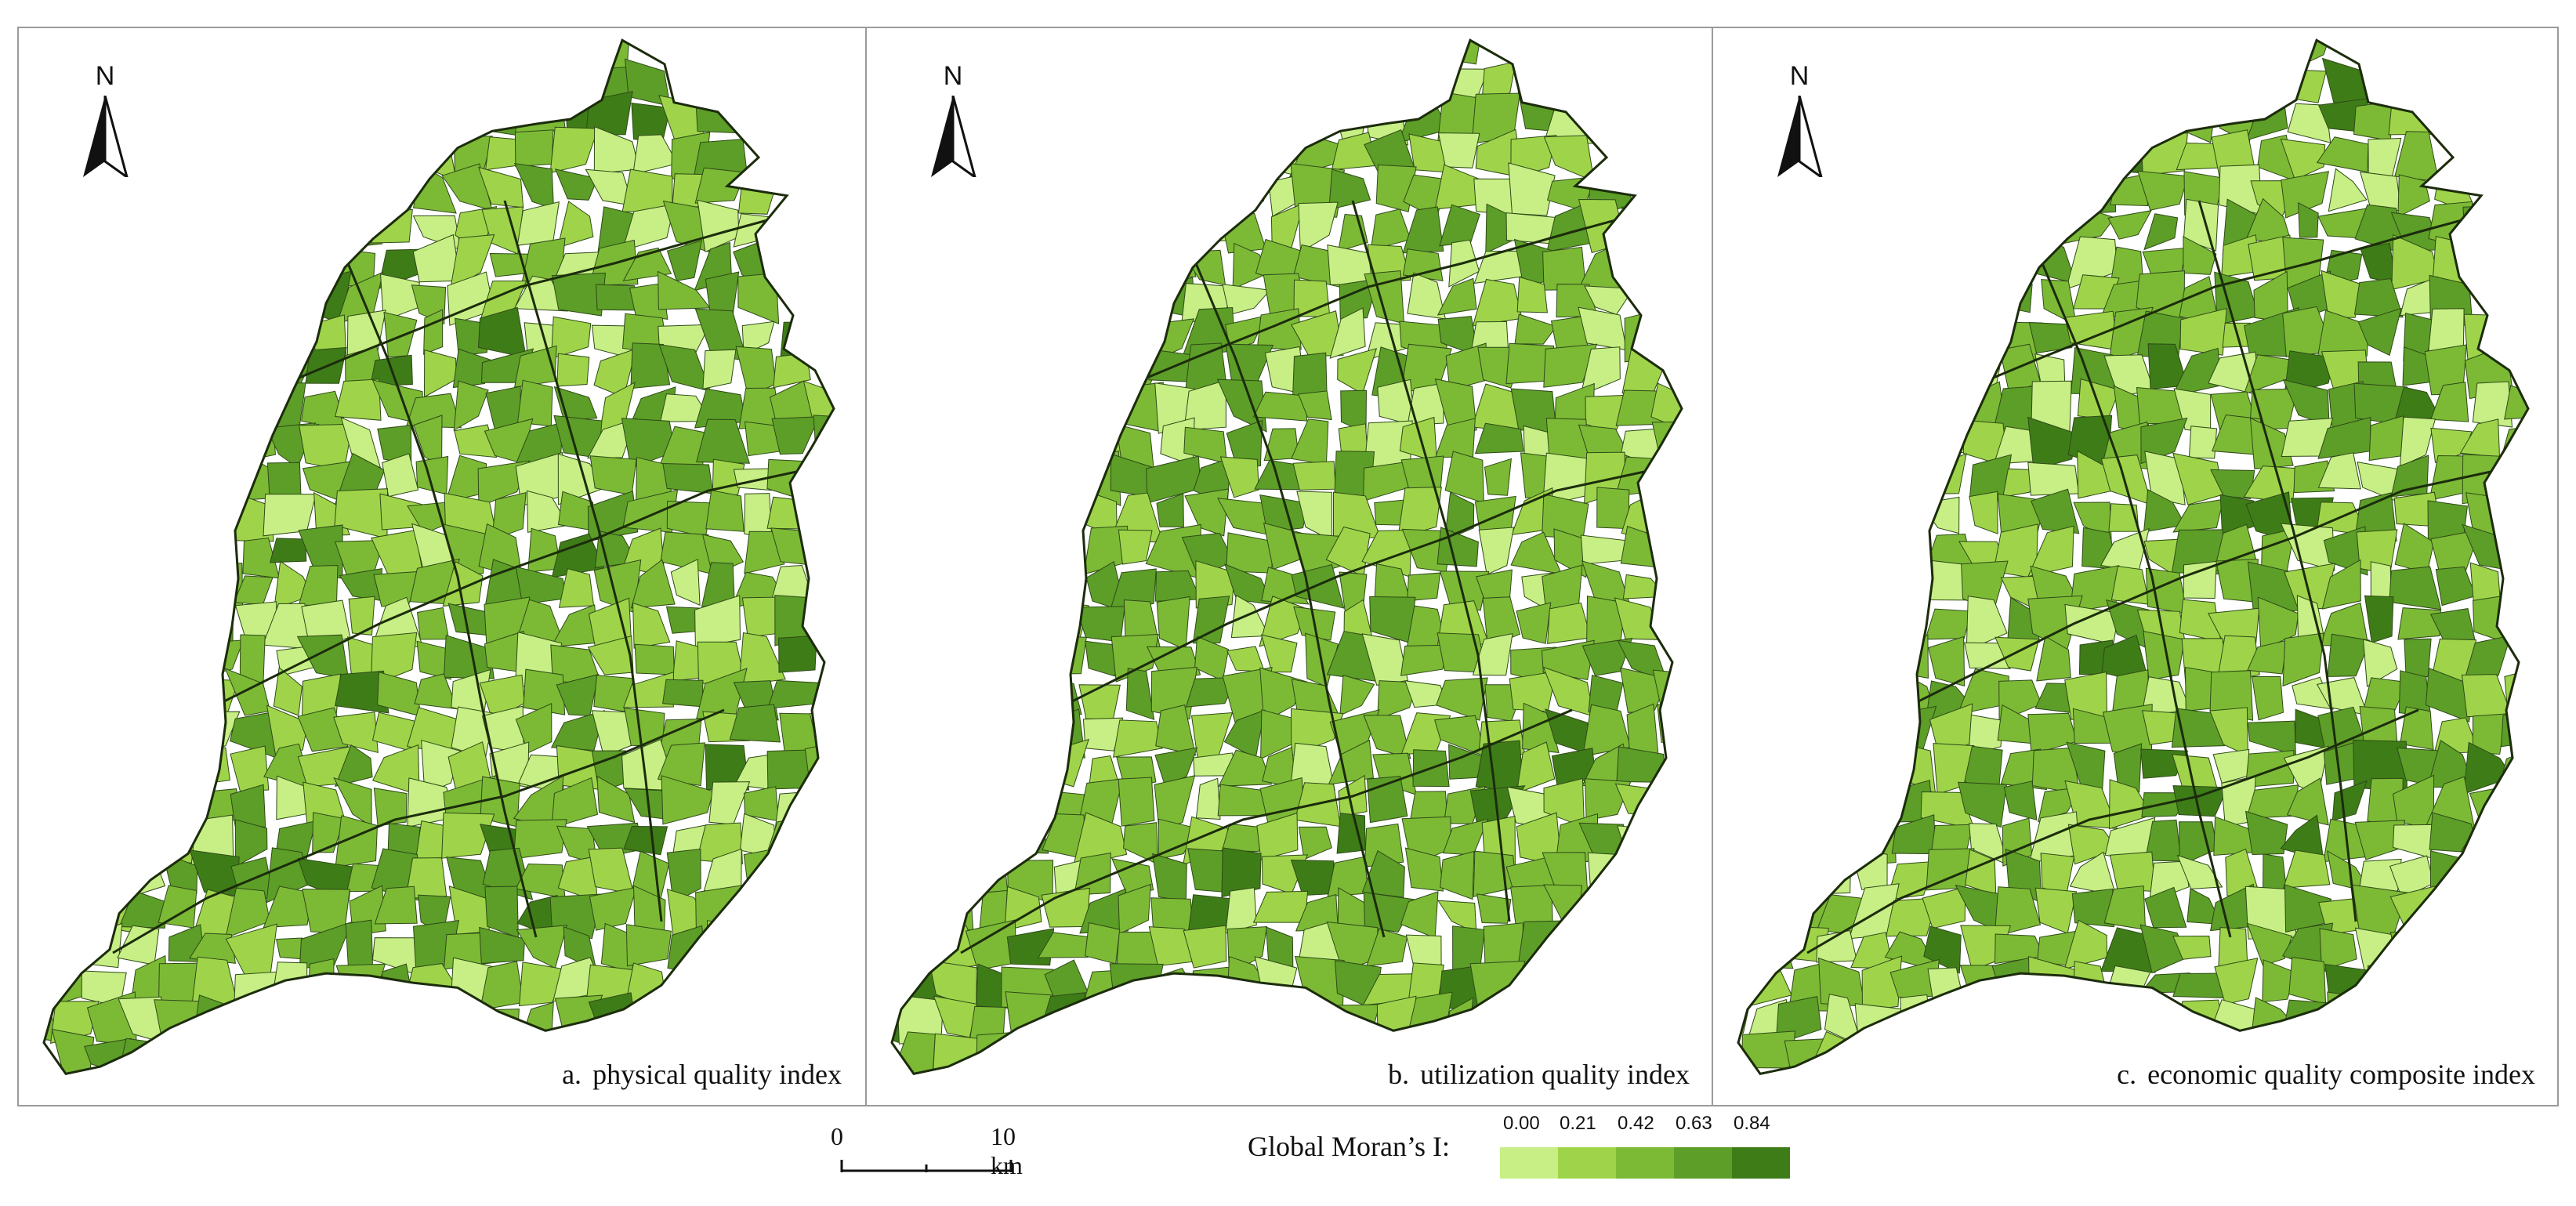 The image size is (2576, 1206). Describe the element at coordinates (837, 1136) in the screenshot. I see `scale-bar-zero-label: 0` at that location.